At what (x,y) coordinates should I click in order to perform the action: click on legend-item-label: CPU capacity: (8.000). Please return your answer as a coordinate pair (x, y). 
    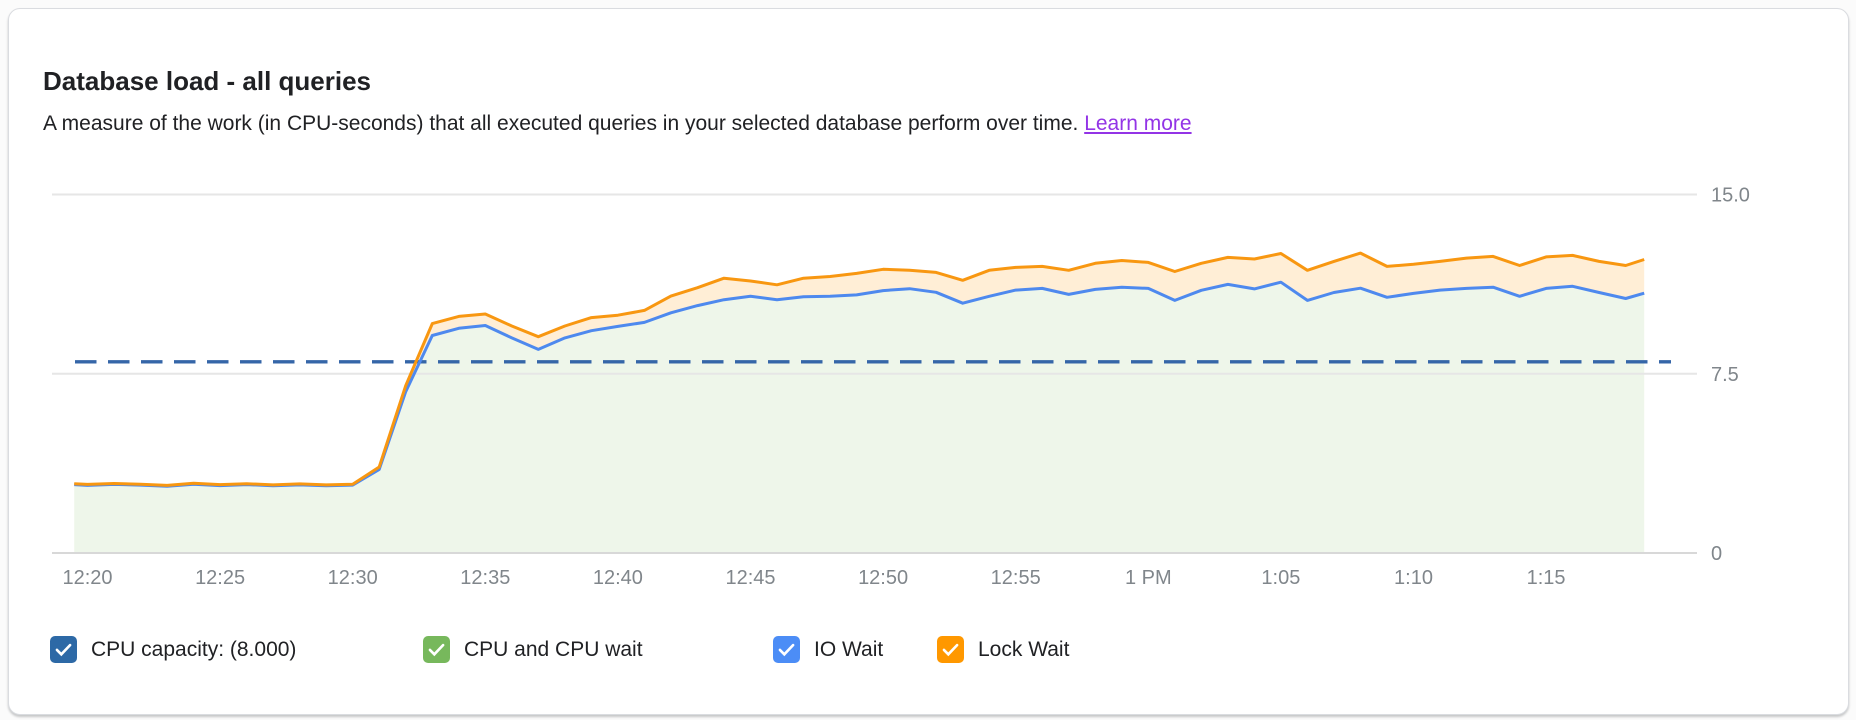
    Looking at the image, I should click on (194, 649).